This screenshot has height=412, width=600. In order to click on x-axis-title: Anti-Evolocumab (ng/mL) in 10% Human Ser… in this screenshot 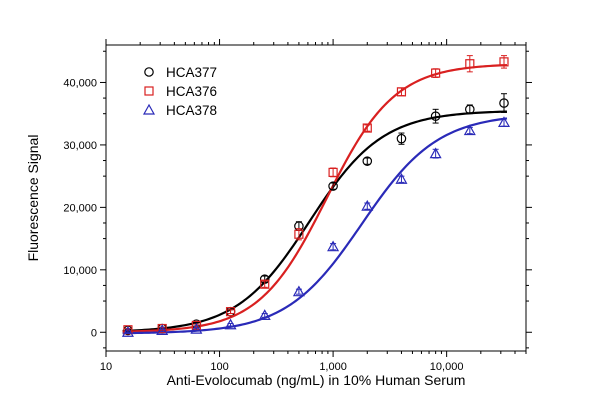, I will do `click(316, 380)`.